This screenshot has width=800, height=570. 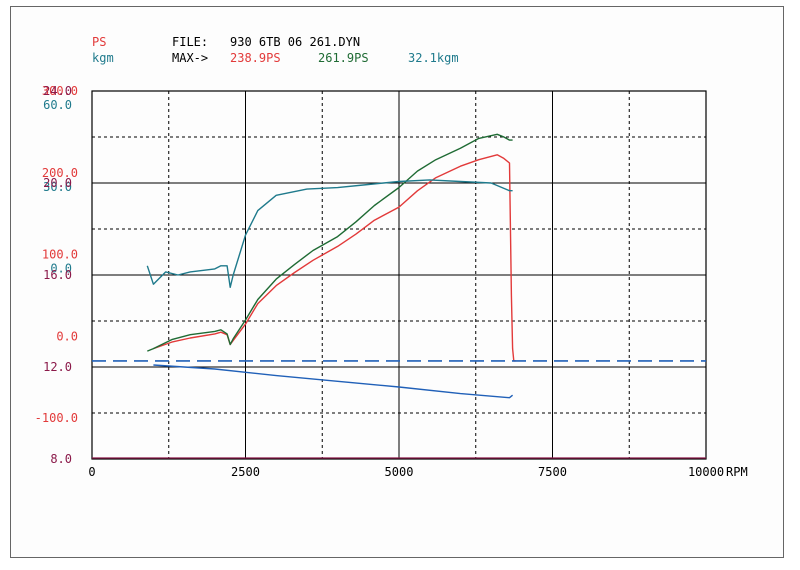 What do you see at coordinates (56, 418) in the screenshot?
I see `ps-tick-label: -100.0` at bounding box center [56, 418].